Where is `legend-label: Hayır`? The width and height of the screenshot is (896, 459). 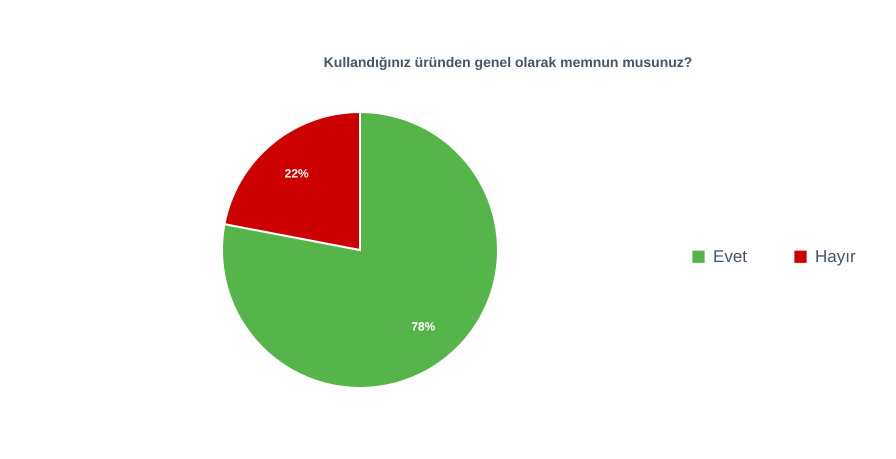 legend-label: Hayır is located at coordinates (835, 256).